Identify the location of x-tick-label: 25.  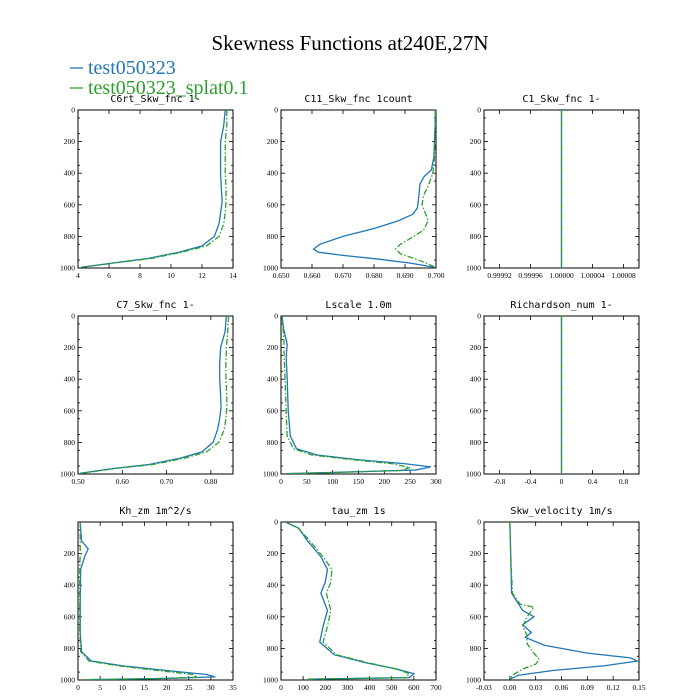
(189, 687).